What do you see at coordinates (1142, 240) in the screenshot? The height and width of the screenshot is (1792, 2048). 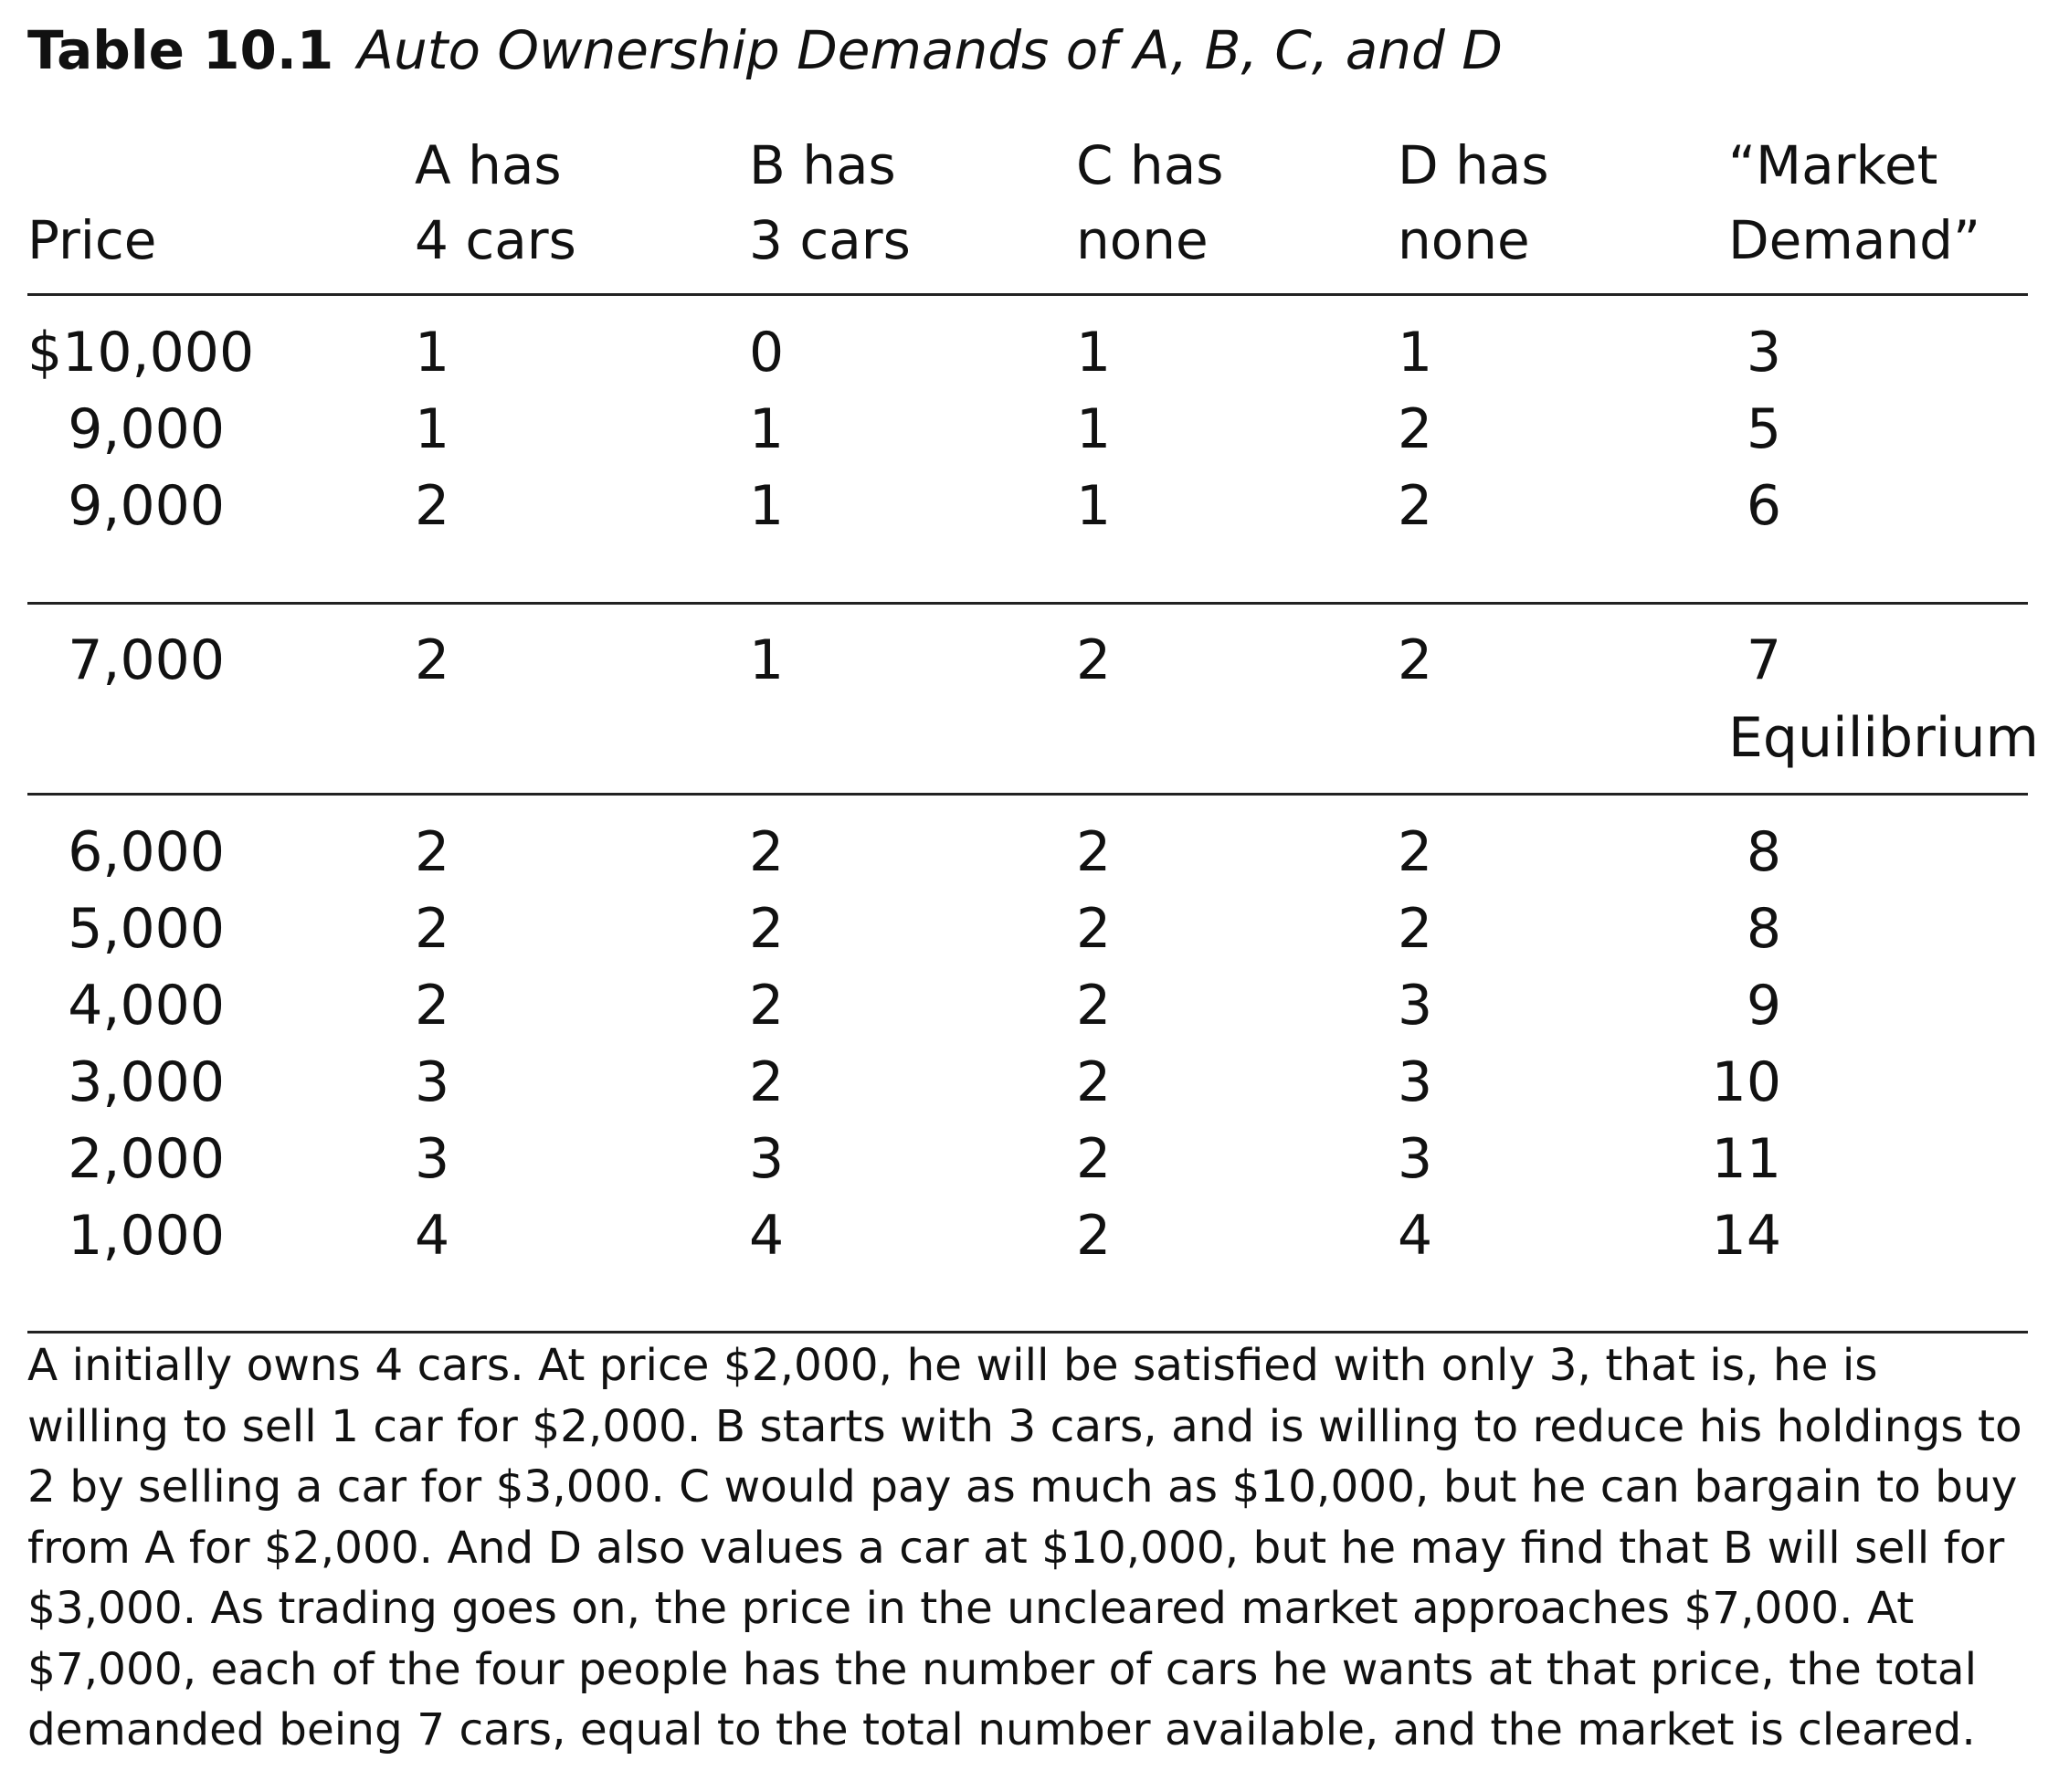 I see `header-c-line2: none` at bounding box center [1142, 240].